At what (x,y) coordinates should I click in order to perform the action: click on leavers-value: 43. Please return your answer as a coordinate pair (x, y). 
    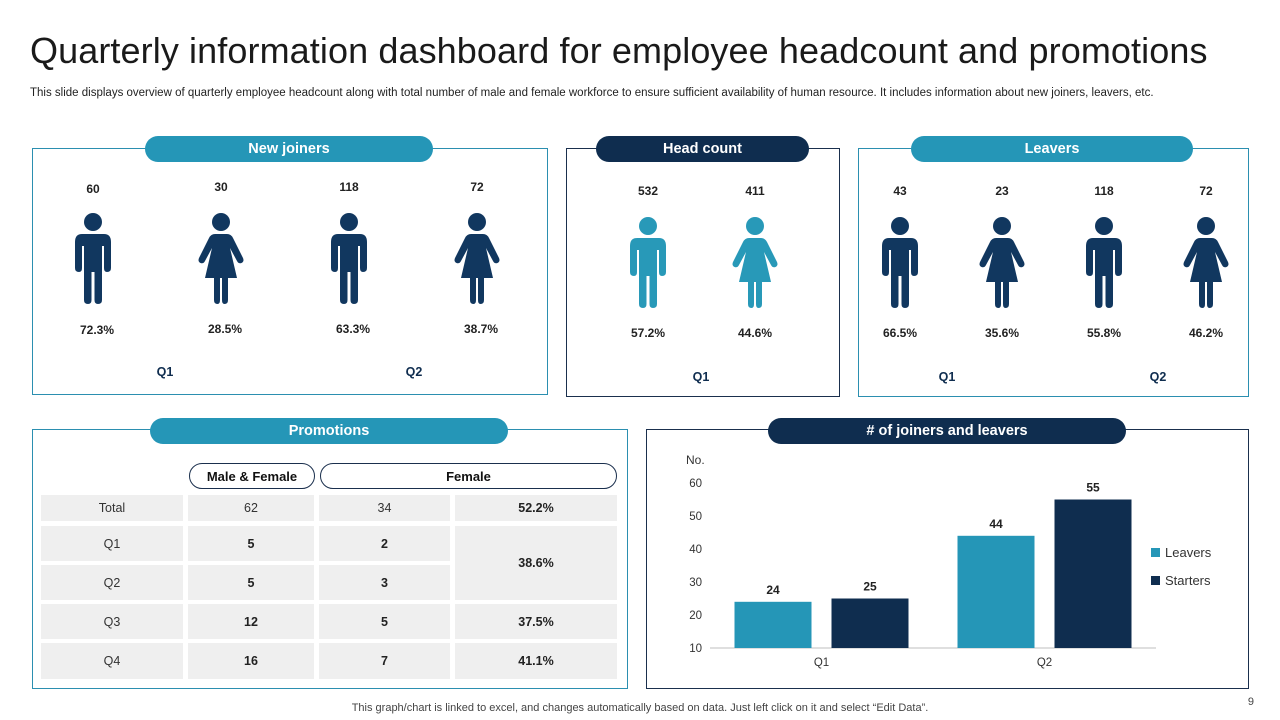
    Looking at the image, I should click on (900, 191).